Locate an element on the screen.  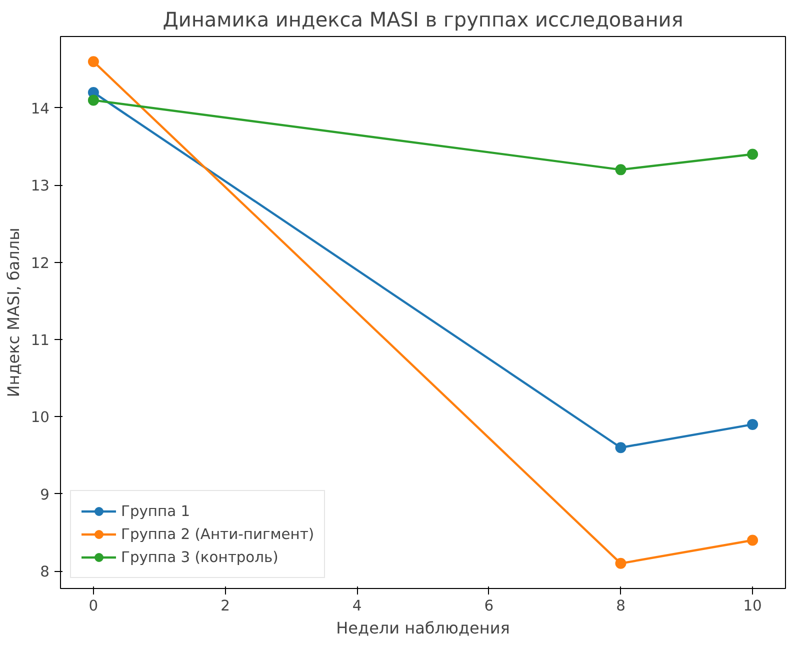
legend-label: Группа 1 is located at coordinates (155, 511).